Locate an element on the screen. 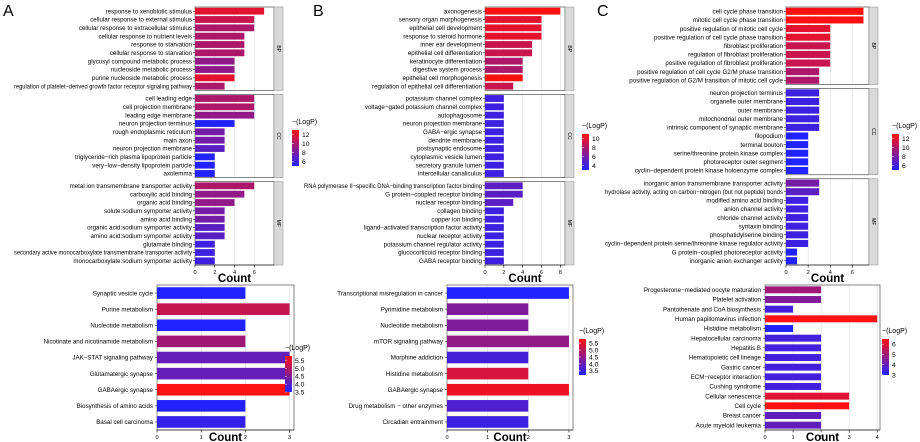 The image size is (920, 442). category-label: Cellular senescence is located at coordinates (733, 396).